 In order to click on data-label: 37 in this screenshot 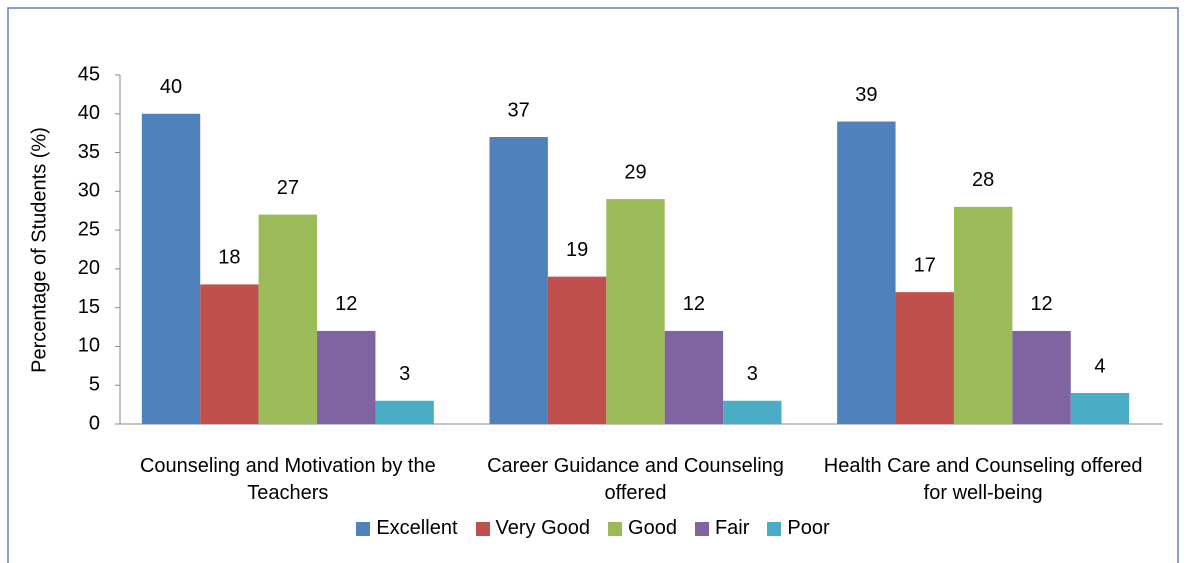, I will do `click(519, 110)`.